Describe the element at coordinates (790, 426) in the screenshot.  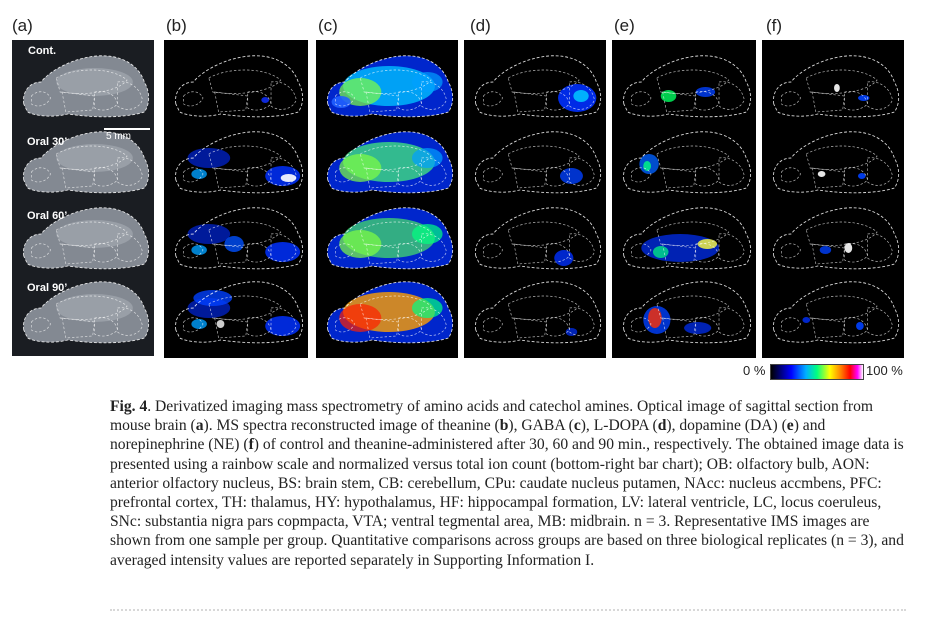
I see `caption-ref-e: e` at that location.